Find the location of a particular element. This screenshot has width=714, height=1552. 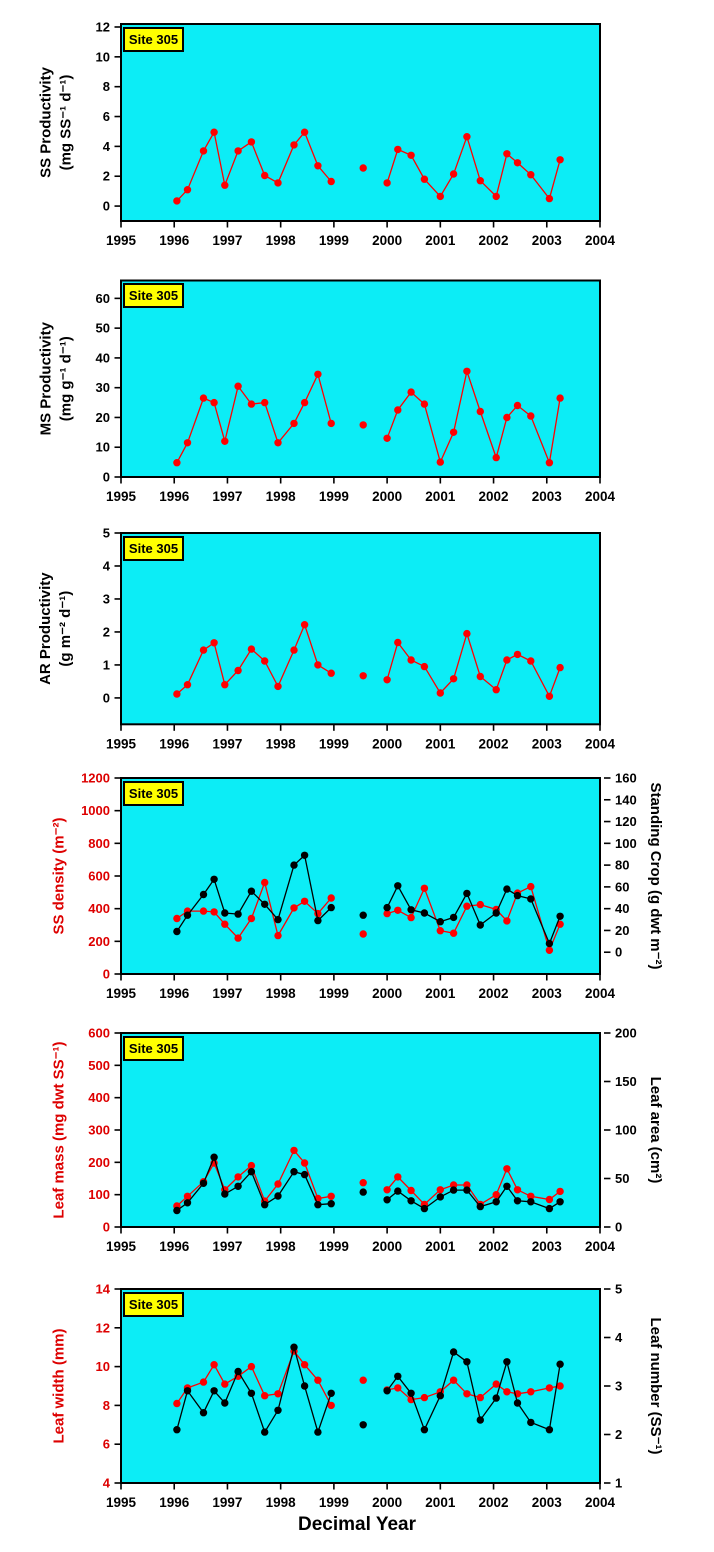

right-axis-title: Leaf number (SS⁻¹) is located at coordinates (655, 1385).